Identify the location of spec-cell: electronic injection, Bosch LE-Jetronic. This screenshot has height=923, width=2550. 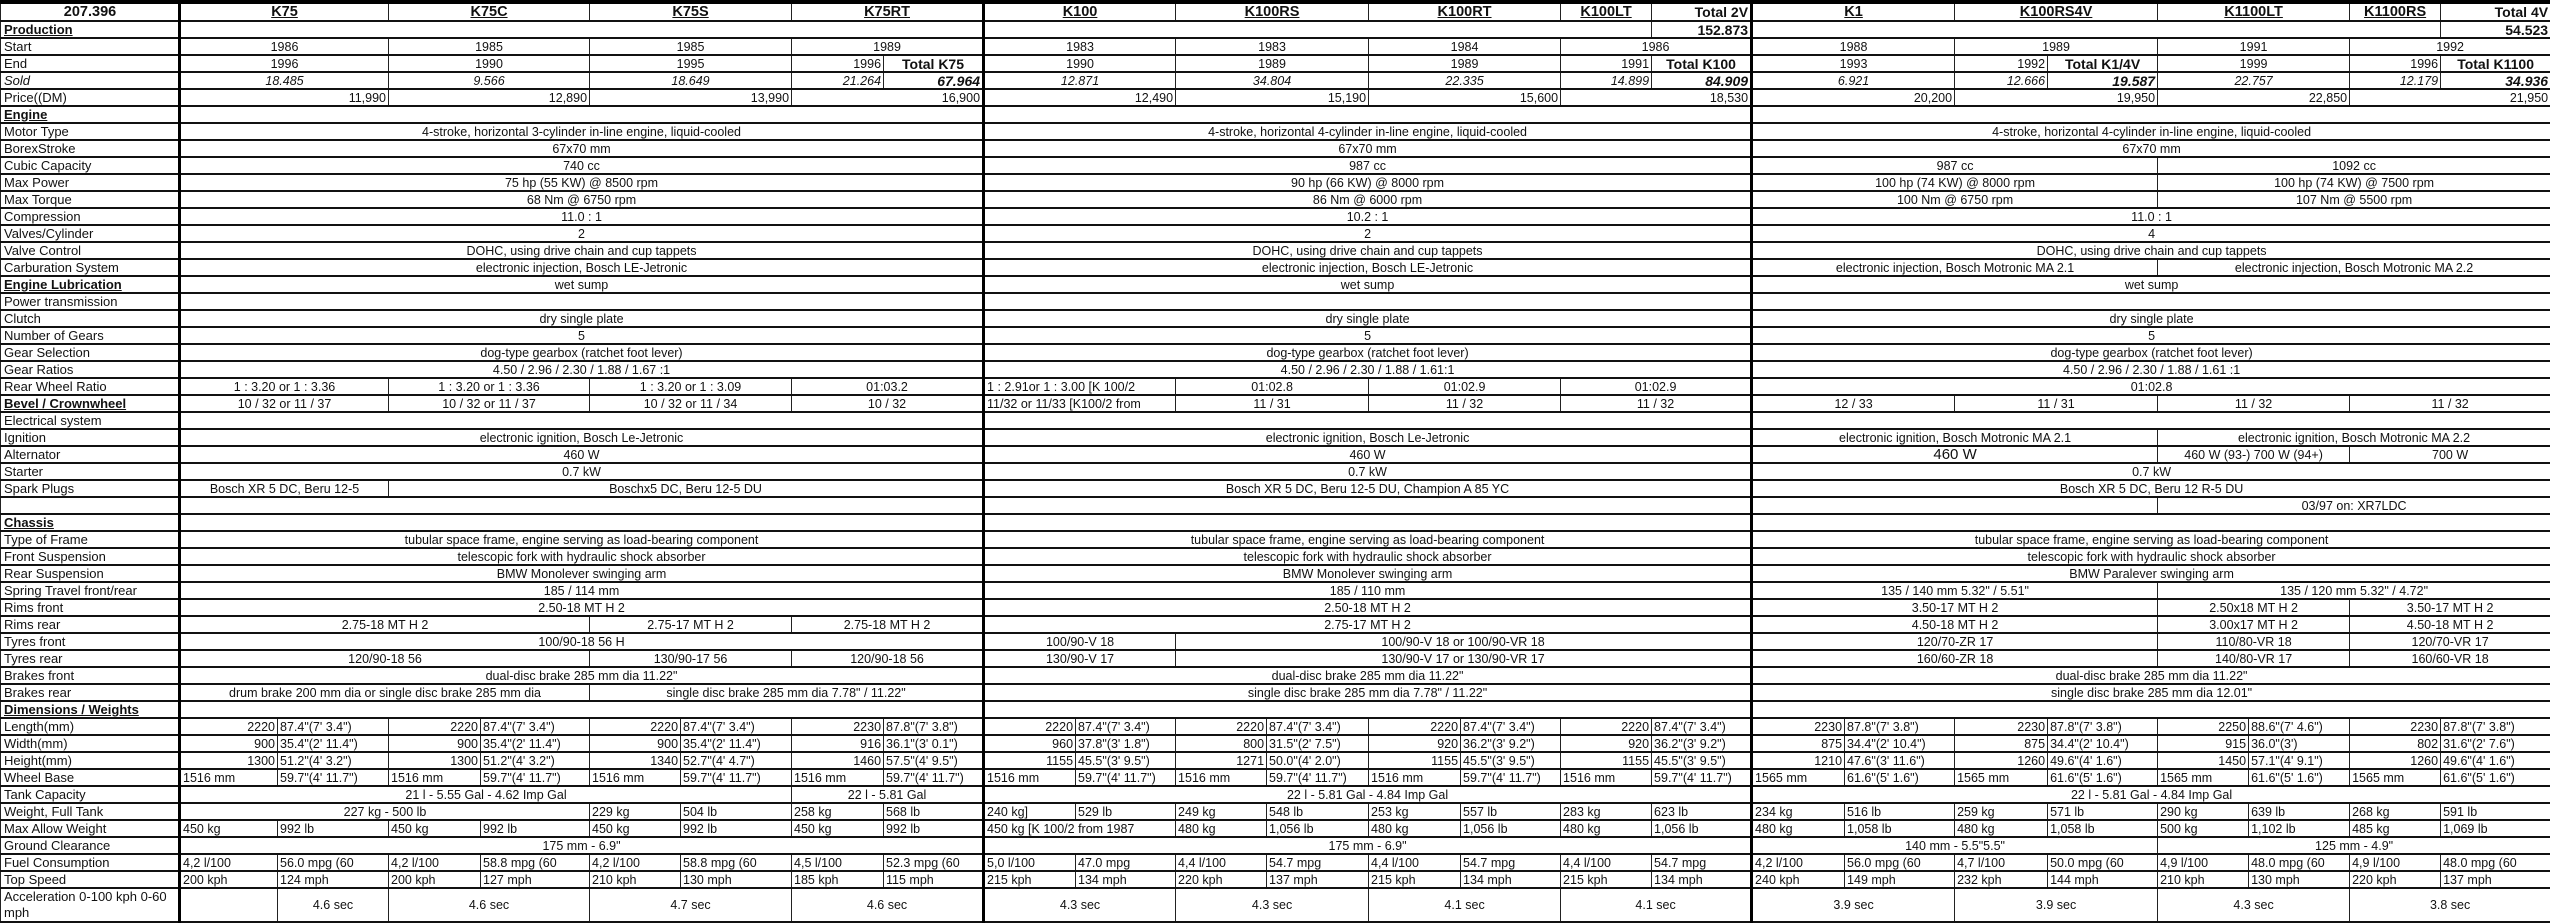
(582, 267).